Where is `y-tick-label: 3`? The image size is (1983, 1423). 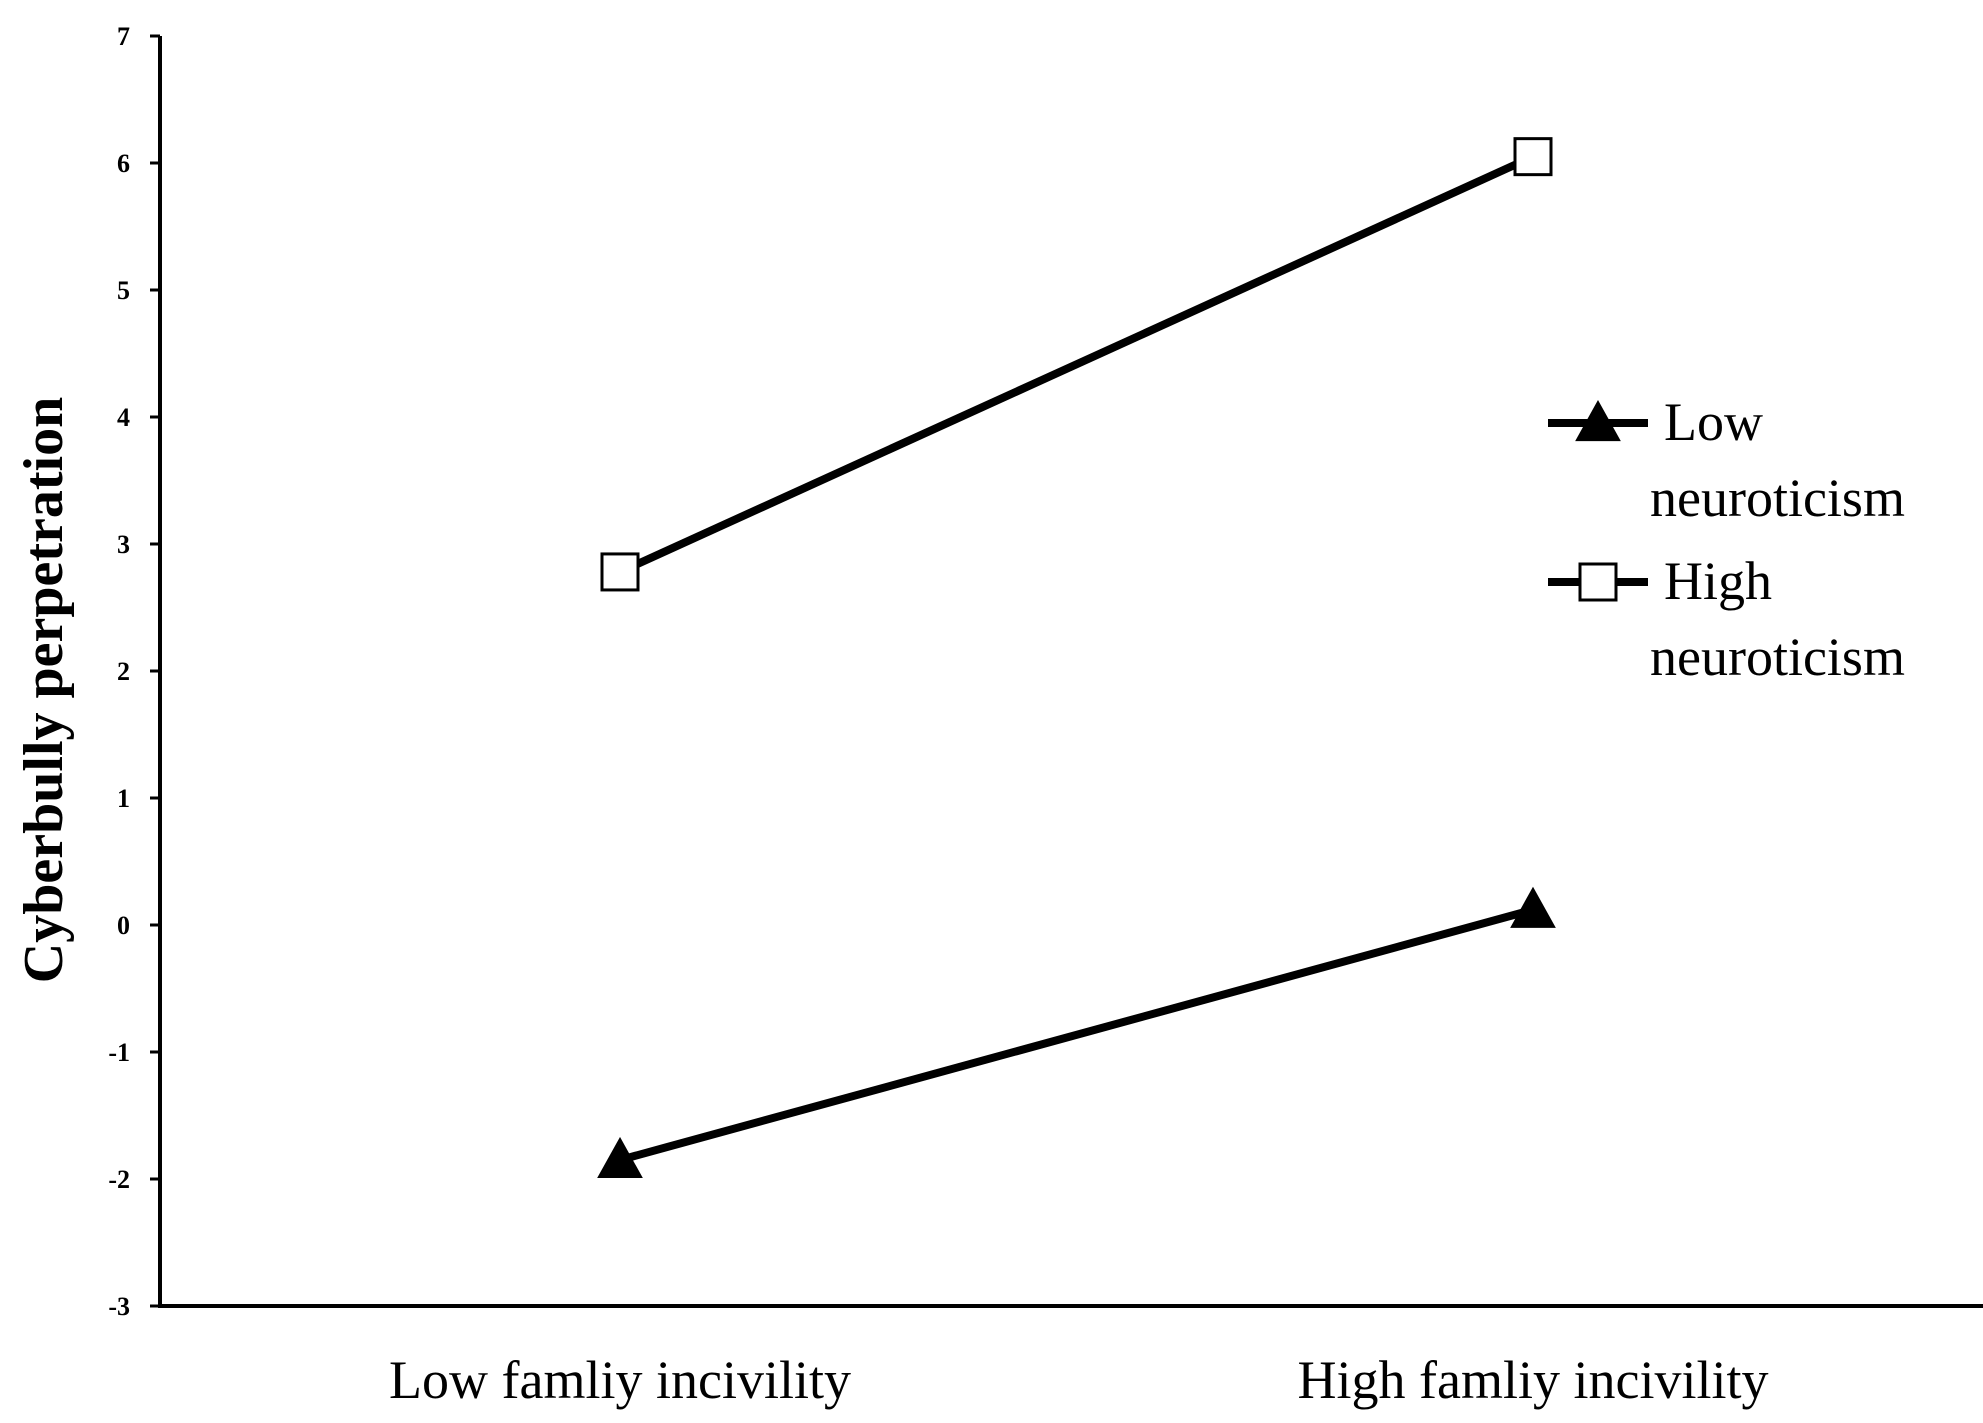 y-tick-label: 3 is located at coordinates (123, 544).